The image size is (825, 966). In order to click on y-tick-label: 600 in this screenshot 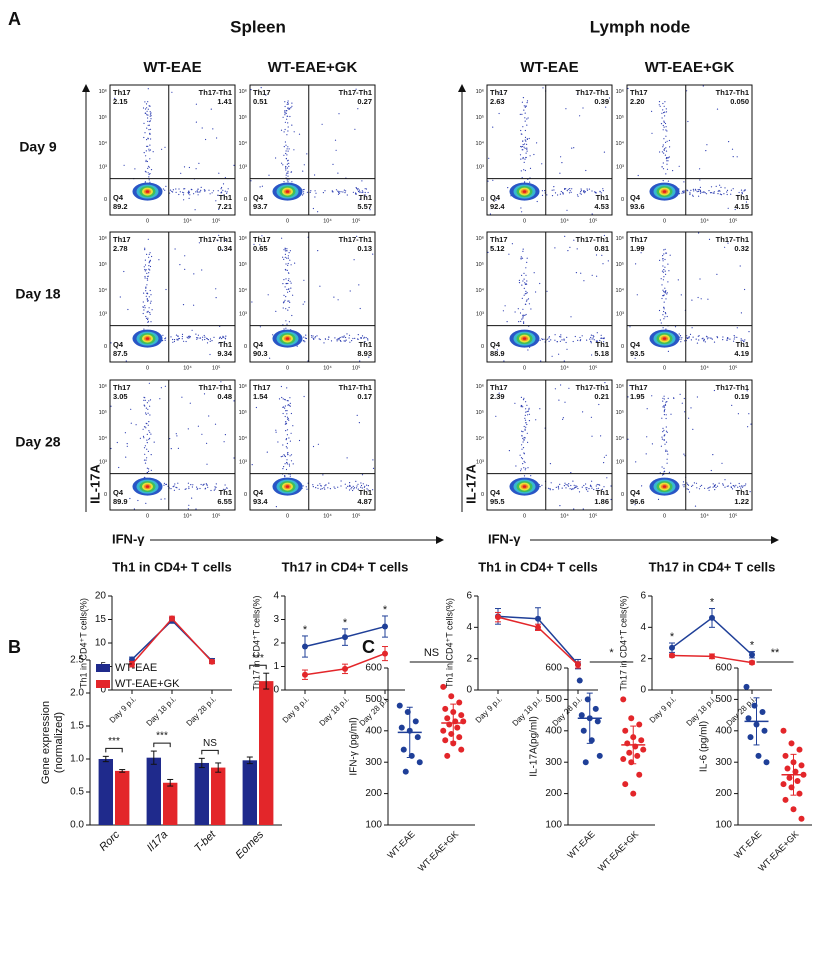, I will do `click(373, 668)`.